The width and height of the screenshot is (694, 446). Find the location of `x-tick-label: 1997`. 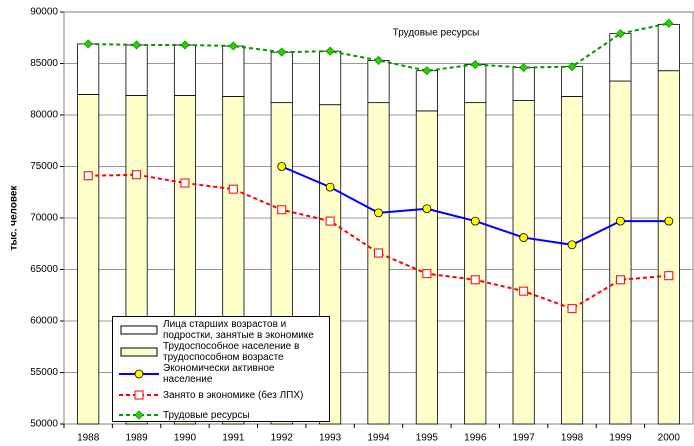

x-tick-label: 1997 is located at coordinates (524, 438).